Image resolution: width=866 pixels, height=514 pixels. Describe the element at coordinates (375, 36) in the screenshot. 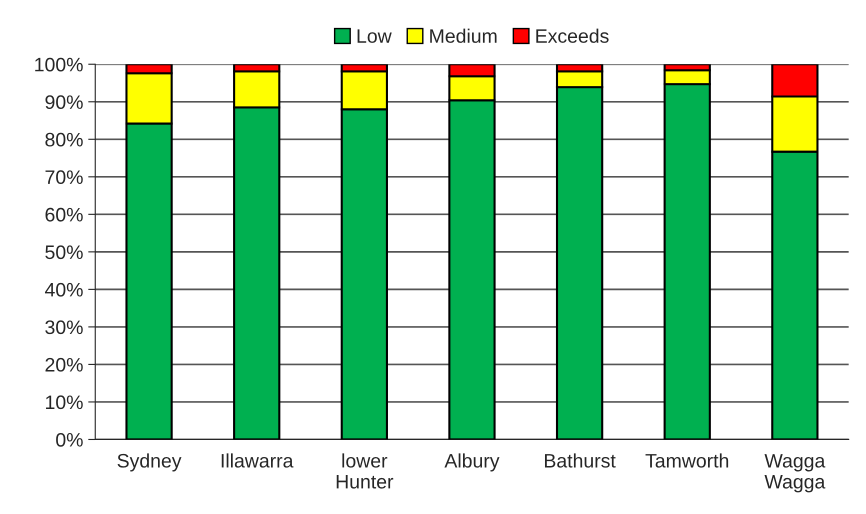

I see `legend-label: Low` at that location.